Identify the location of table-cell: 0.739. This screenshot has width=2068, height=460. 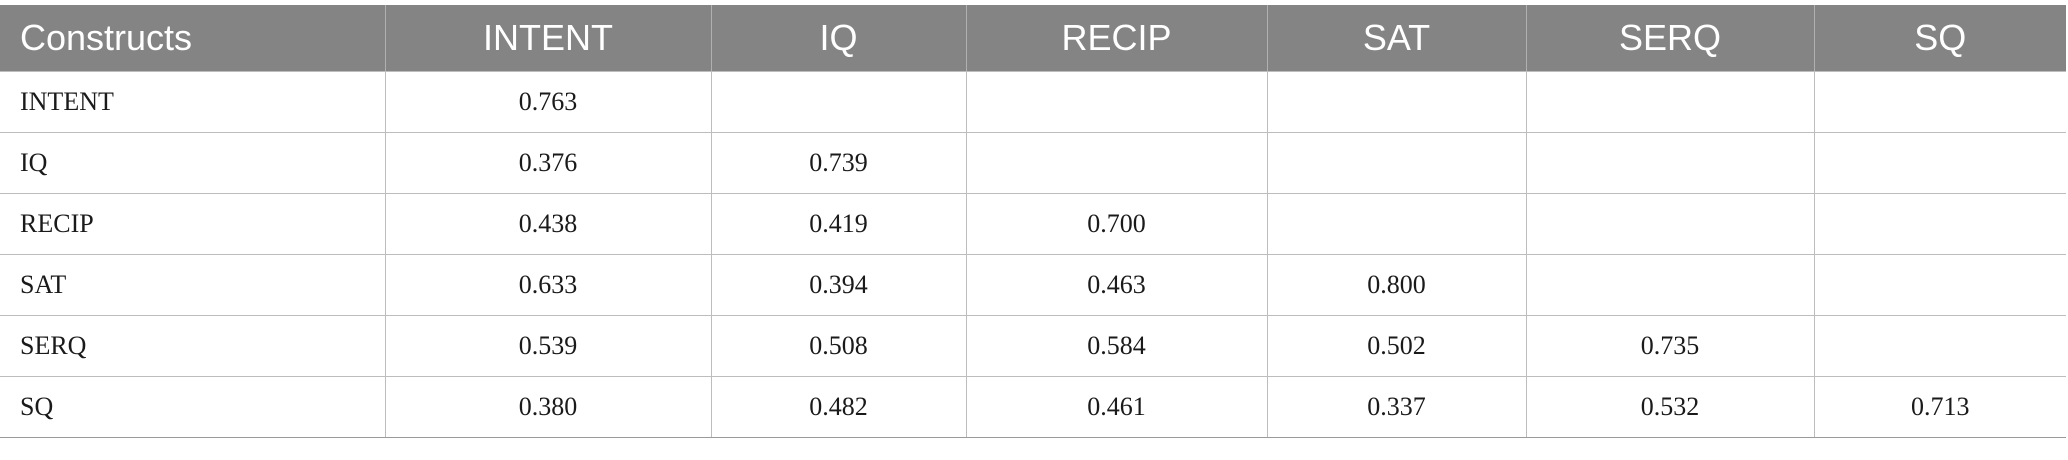
(838, 163).